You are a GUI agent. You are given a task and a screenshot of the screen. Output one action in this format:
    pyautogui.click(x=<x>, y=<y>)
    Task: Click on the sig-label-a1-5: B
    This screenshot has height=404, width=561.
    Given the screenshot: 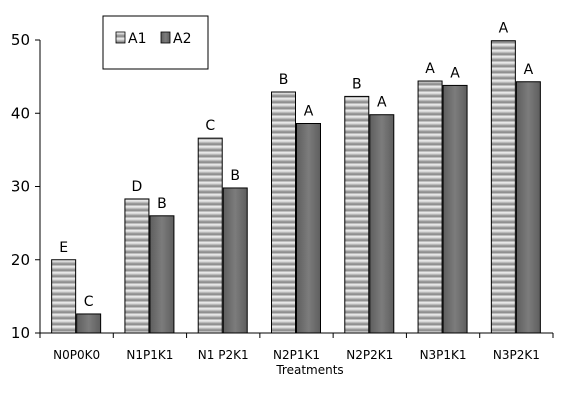 What is the action you would take?
    pyautogui.click(x=357, y=84)
    